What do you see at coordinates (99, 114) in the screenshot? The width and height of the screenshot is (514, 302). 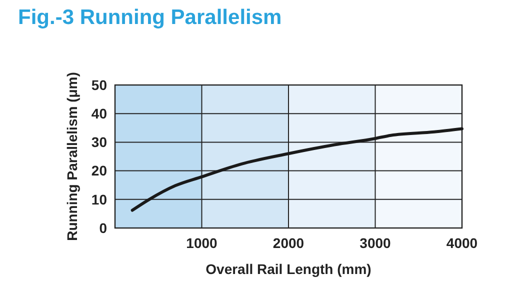 I see `y-tick-label: 40` at bounding box center [99, 114].